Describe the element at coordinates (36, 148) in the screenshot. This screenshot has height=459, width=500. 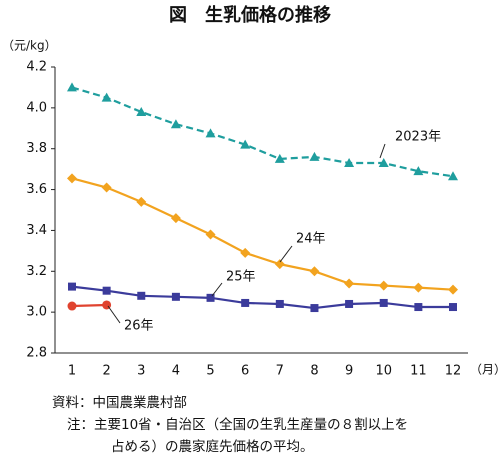
I see `y-tick-label: 3.8` at that location.